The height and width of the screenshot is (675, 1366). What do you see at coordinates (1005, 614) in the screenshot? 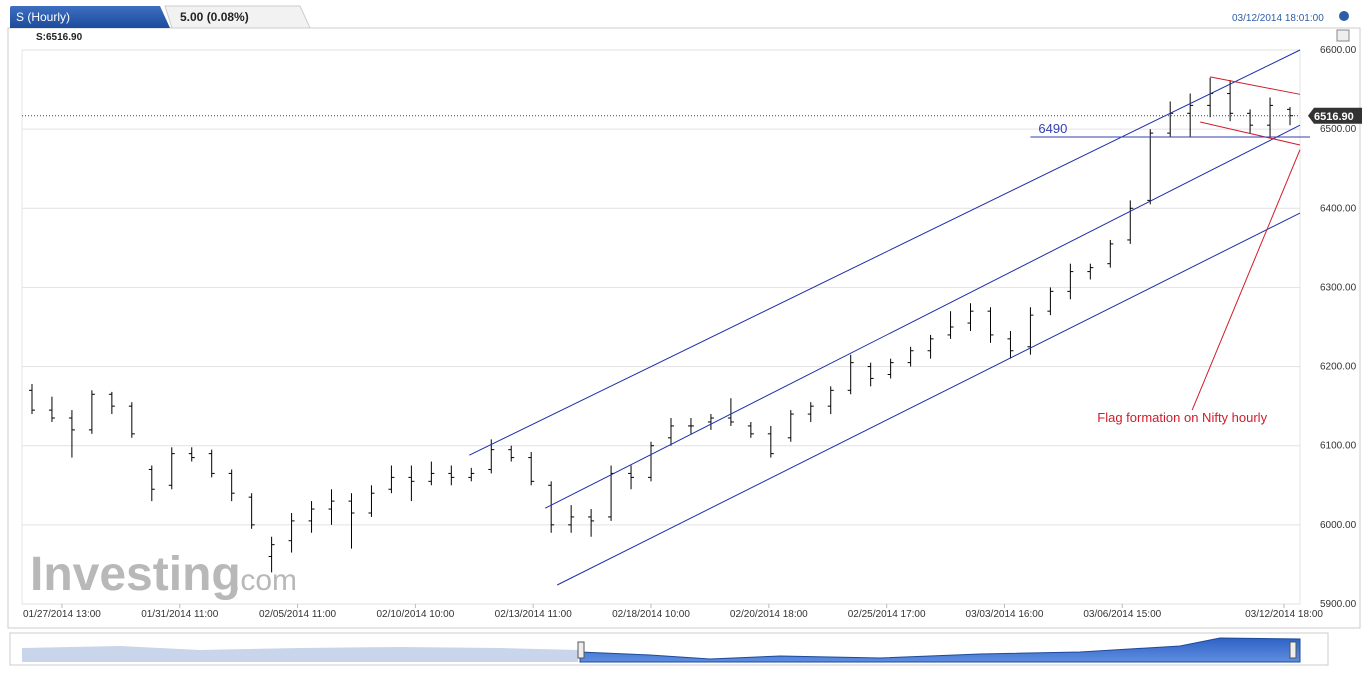
I see `x-tick-label: 03/03/2014 16:00` at bounding box center [1005, 614].